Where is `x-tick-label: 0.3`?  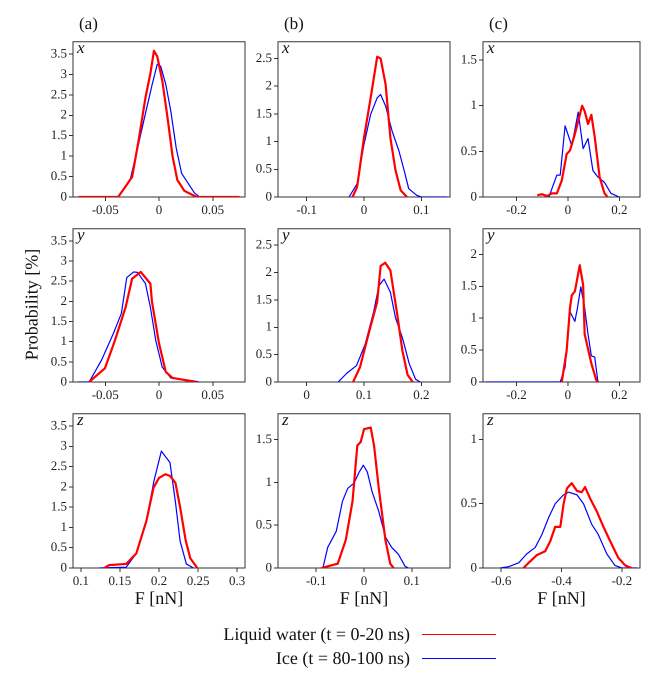 x-tick-label: 0.3 is located at coordinates (237, 580).